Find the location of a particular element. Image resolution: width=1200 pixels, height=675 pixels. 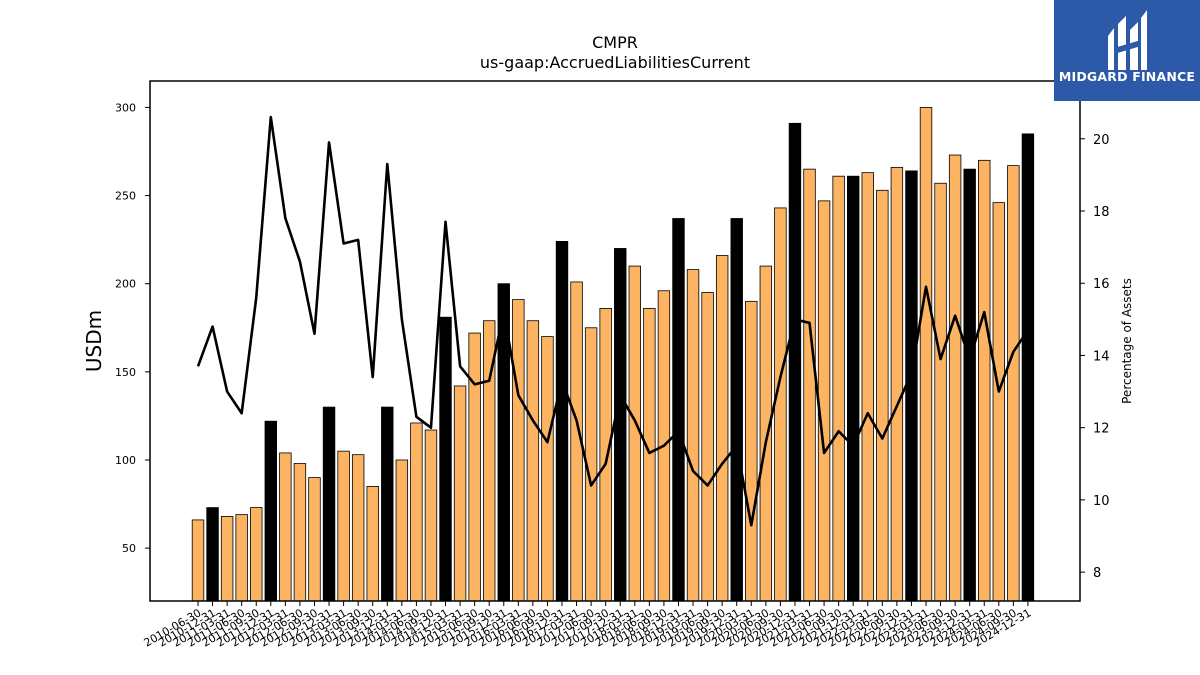

y2-tick-label: 16 is located at coordinates (1101, 284).